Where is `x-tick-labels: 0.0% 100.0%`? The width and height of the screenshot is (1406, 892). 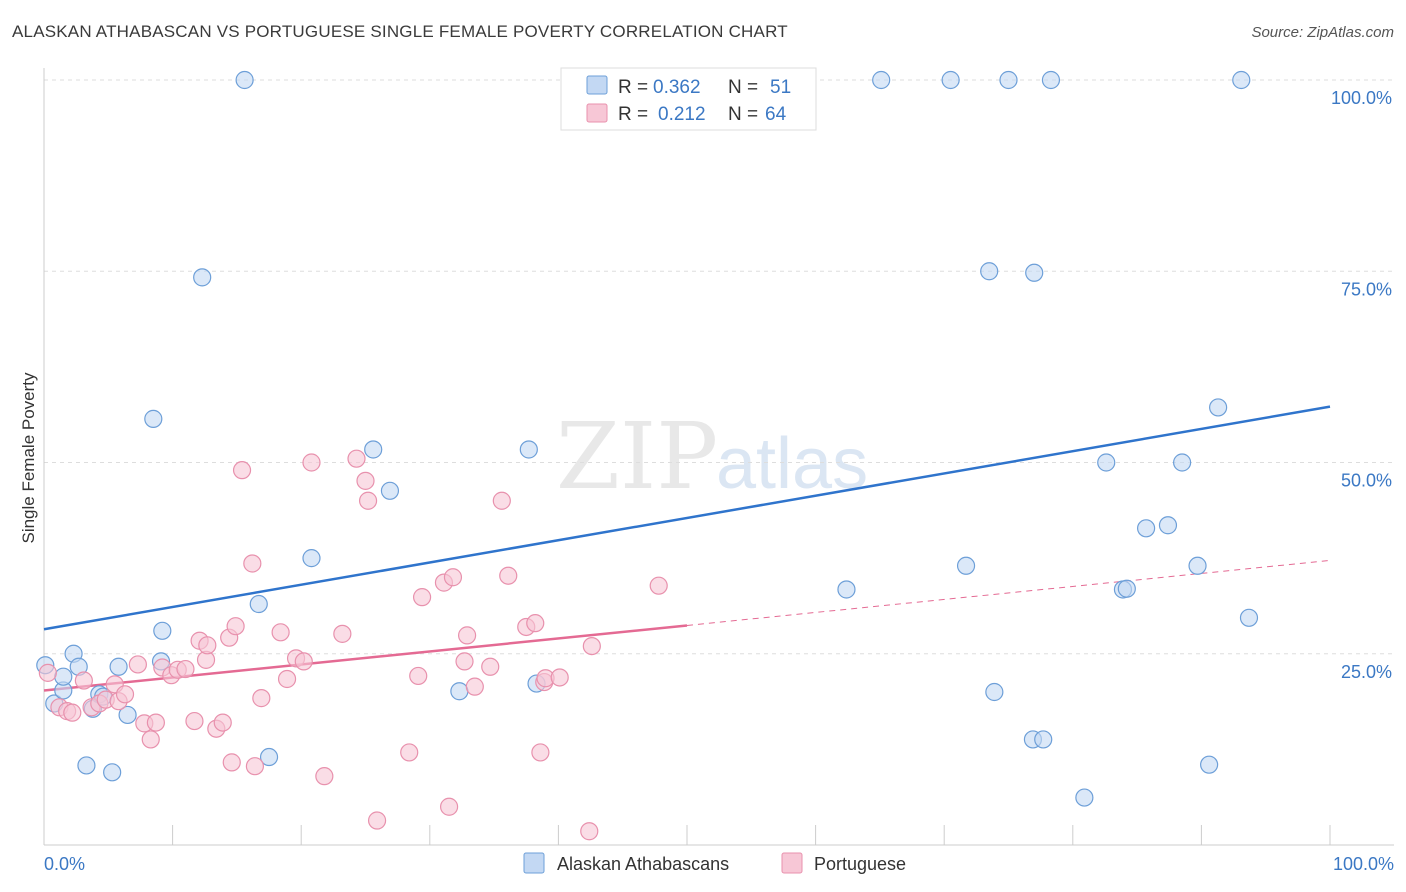 x-tick-labels: 0.0% 100.0% is located at coordinates (719, 864).